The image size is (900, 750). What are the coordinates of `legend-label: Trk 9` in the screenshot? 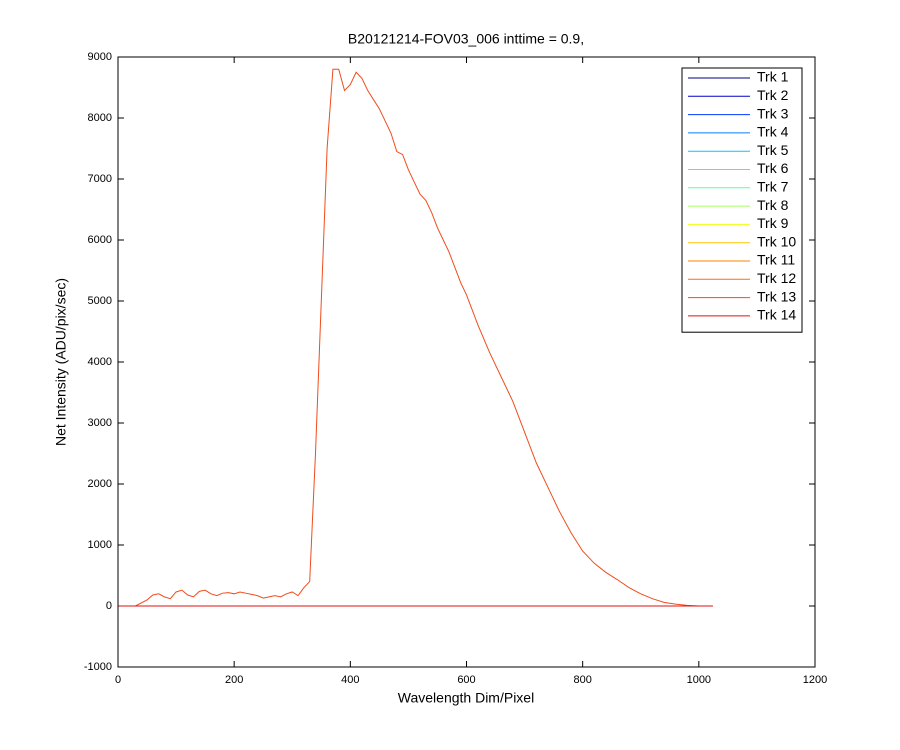 It's located at (773, 223).